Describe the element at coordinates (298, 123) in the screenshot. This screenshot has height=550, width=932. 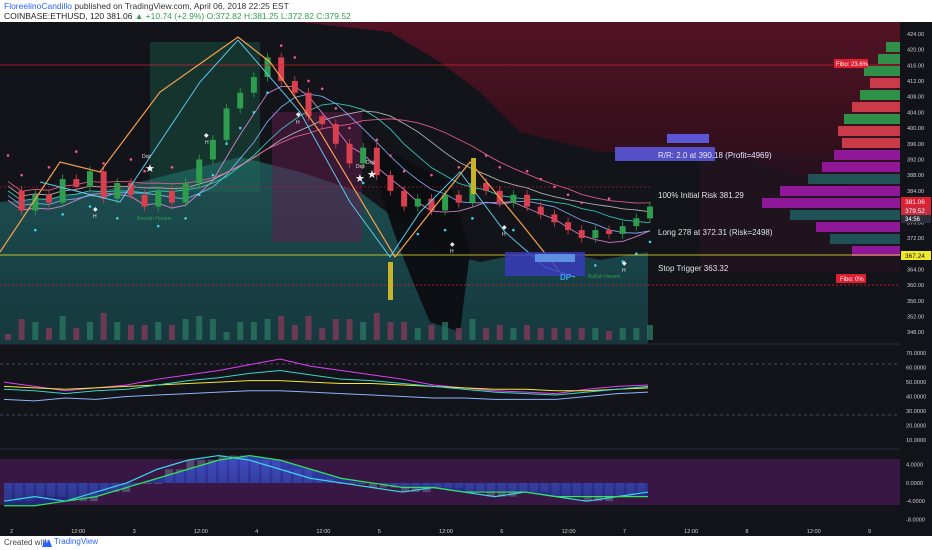
I see `h-label-3: H` at that location.